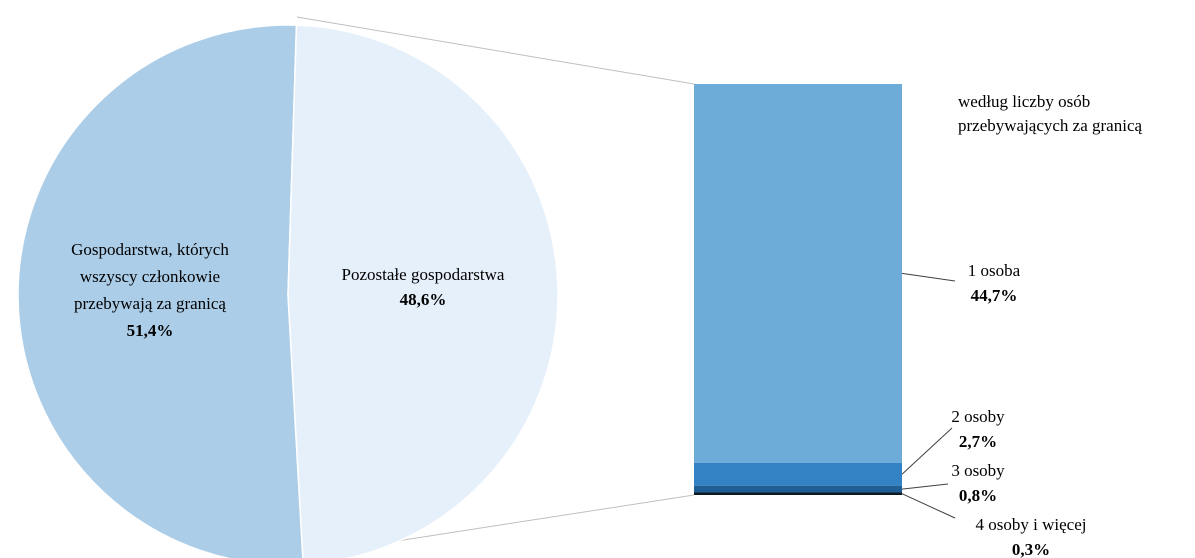 This screenshot has height=558, width=1195. I want to click on bar-title-line-2: przebywających za granicą, so click(1050, 125).